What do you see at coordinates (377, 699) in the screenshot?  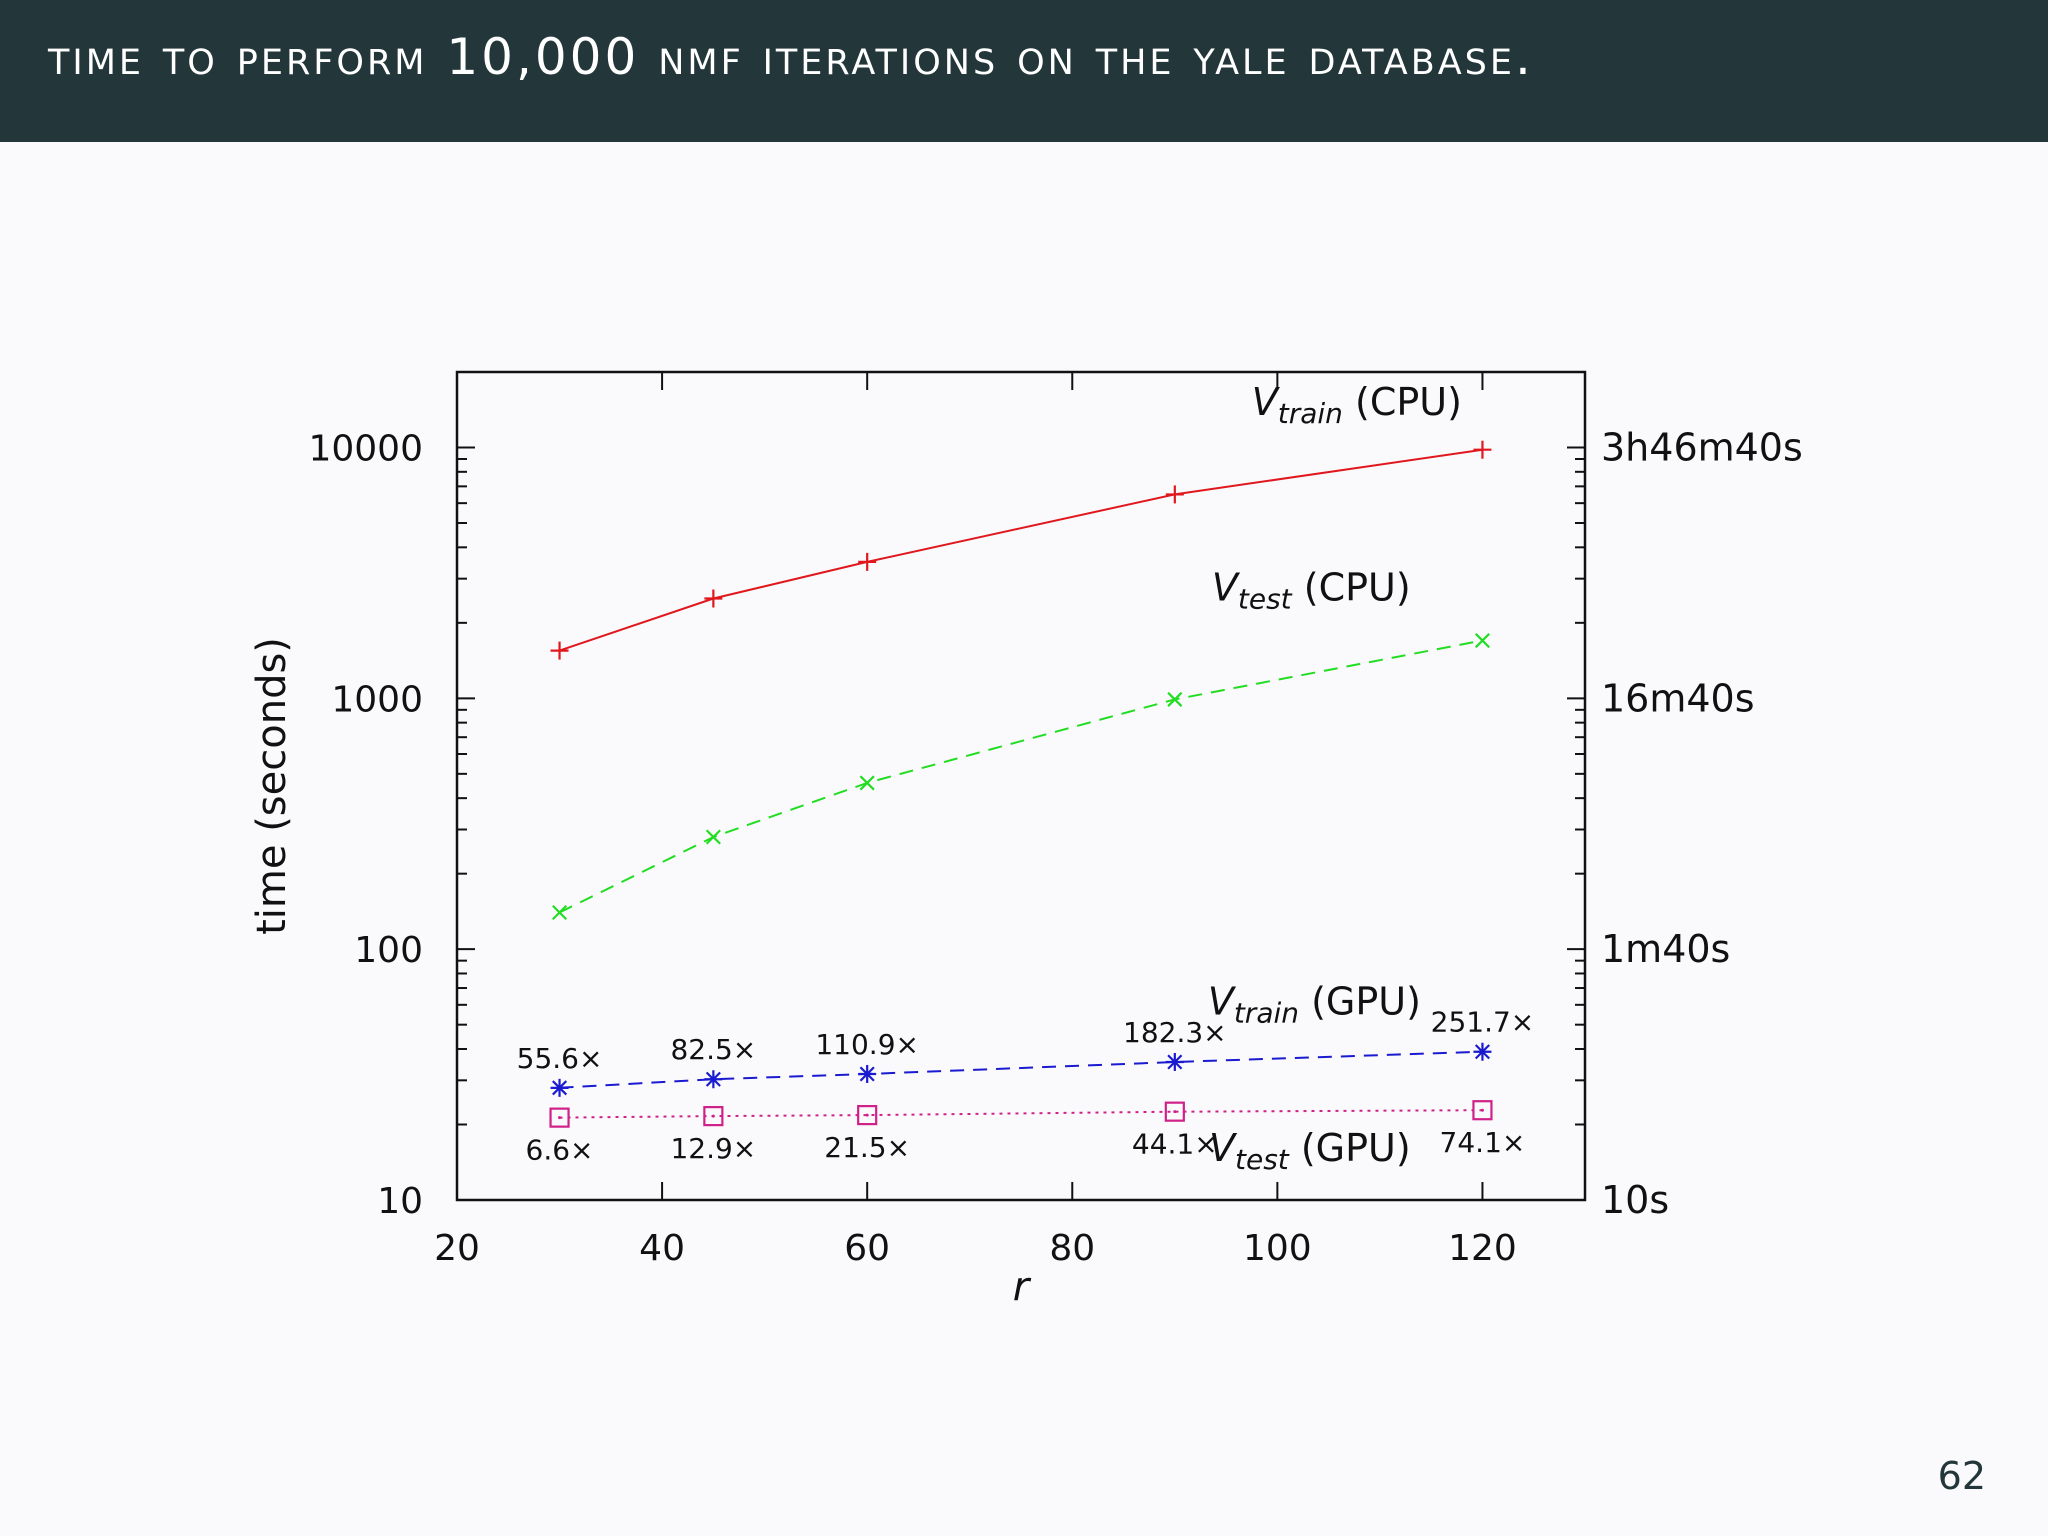 I see `y-tick-label: 1000` at bounding box center [377, 699].